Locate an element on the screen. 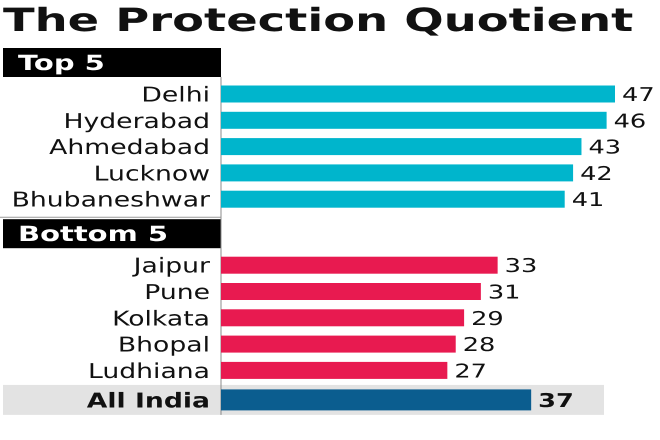  y-tick-label: Hyderabad is located at coordinates (136, 120).